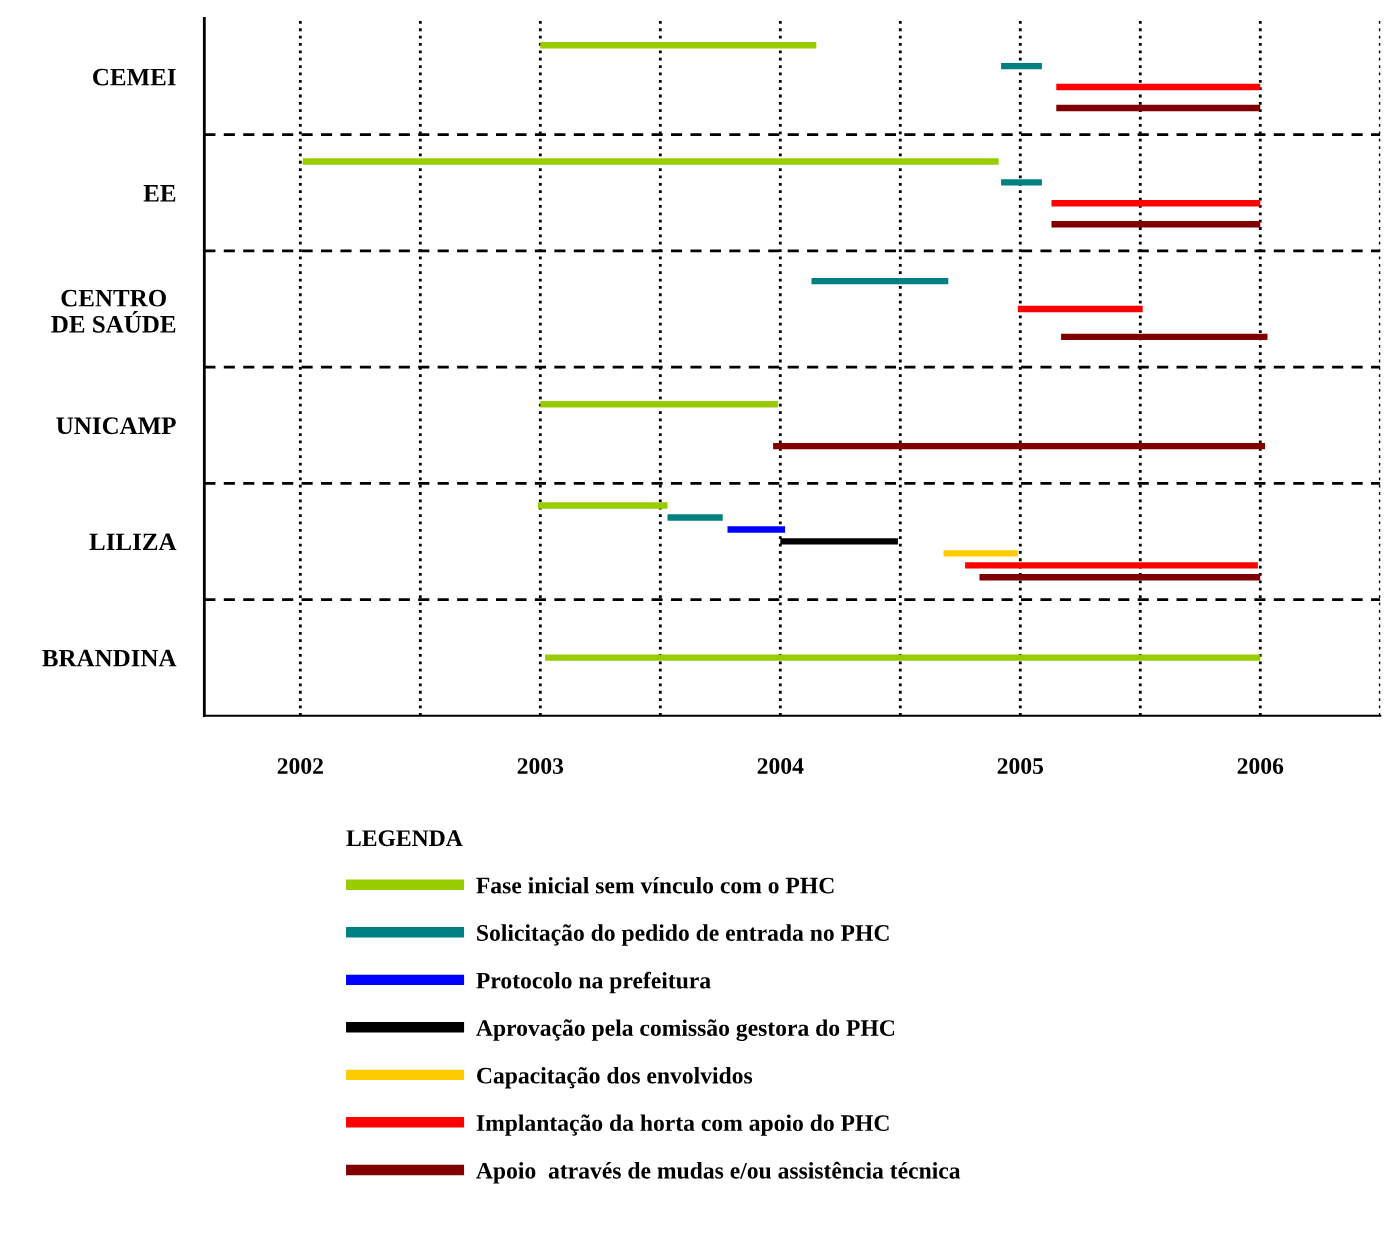 Image resolution: width=1390 pixels, height=1234 pixels. What do you see at coordinates (109, 658) in the screenshot?
I see `y-tick-label: BRANDINA` at bounding box center [109, 658].